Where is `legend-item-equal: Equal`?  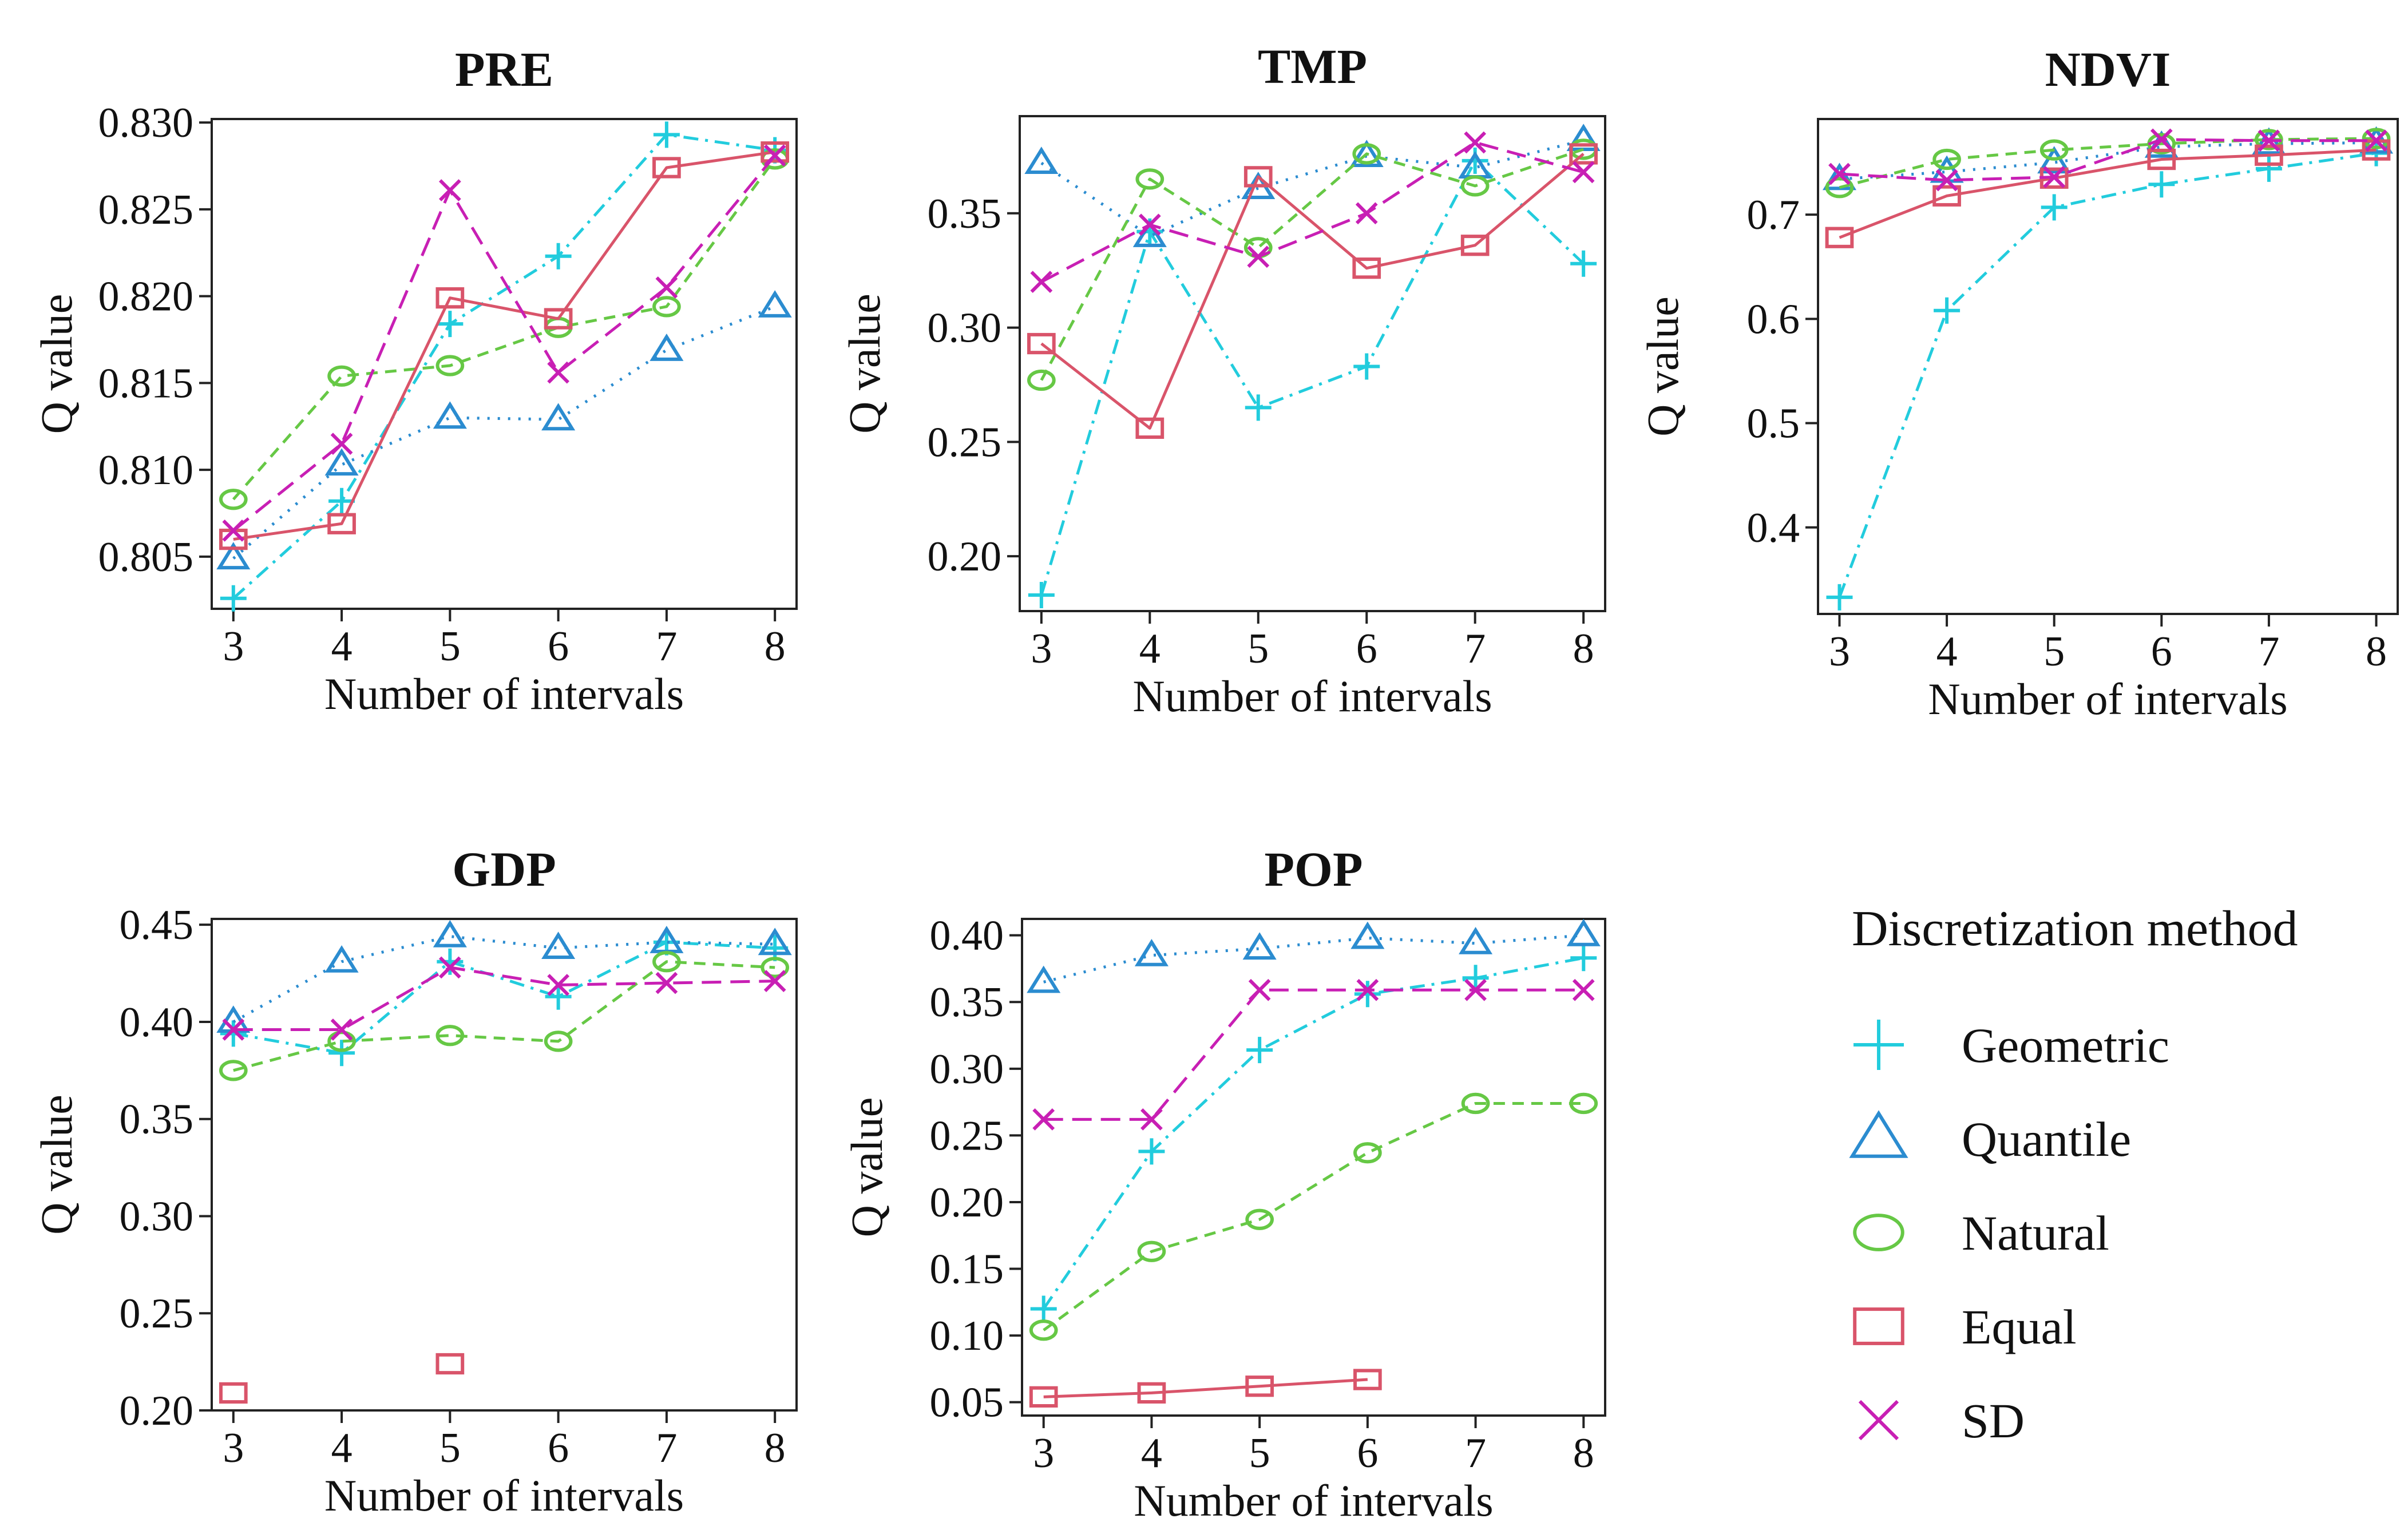
legend-item-equal: Equal is located at coordinates (1965, 1326).